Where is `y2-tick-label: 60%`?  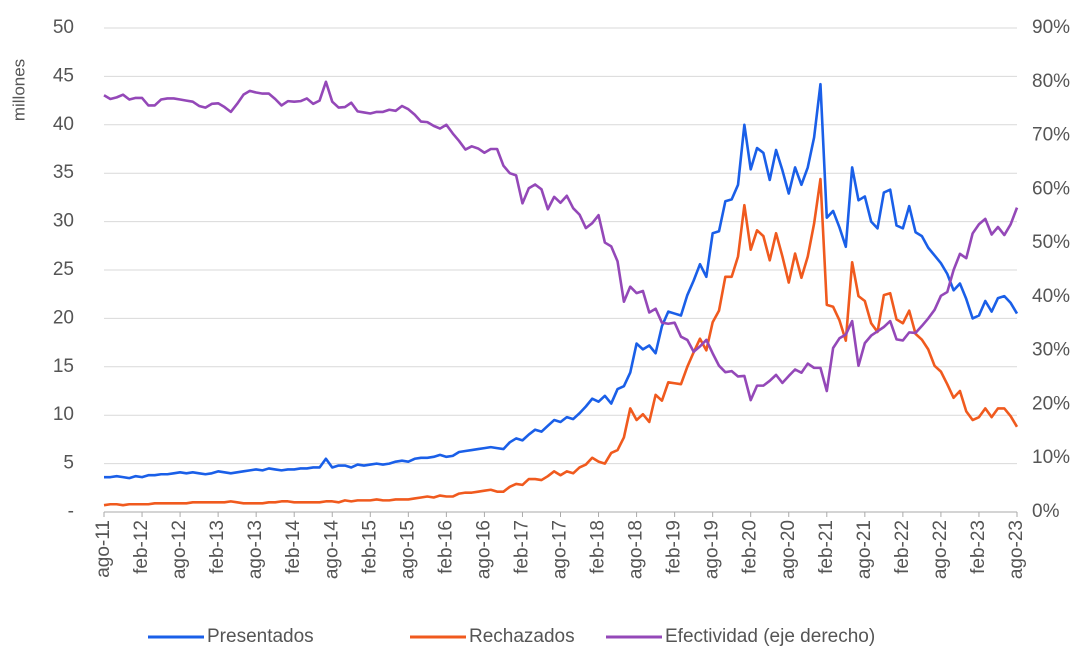 y2-tick-label: 60% is located at coordinates (1051, 188).